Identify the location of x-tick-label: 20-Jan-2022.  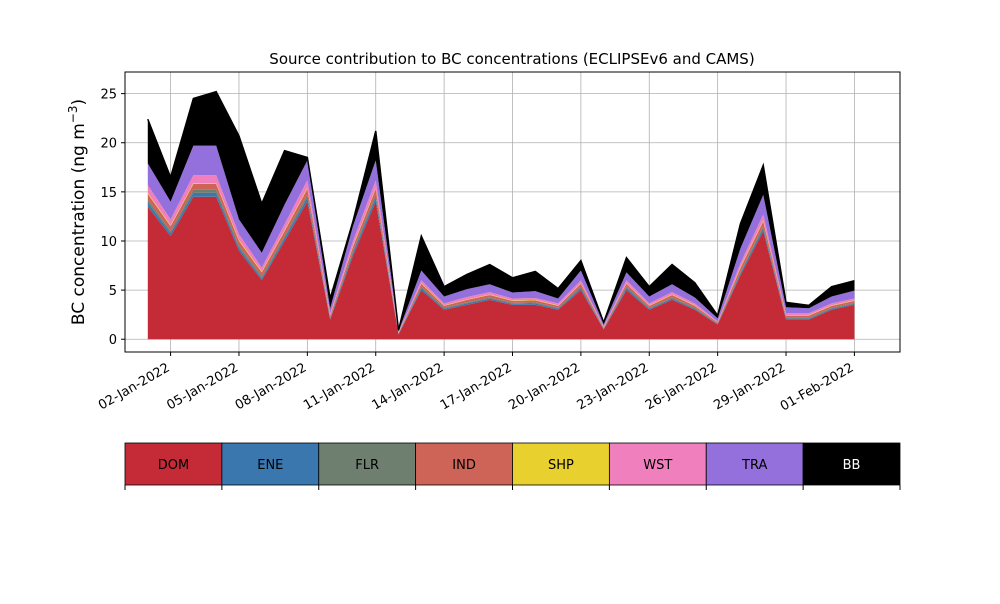
(544, 386).